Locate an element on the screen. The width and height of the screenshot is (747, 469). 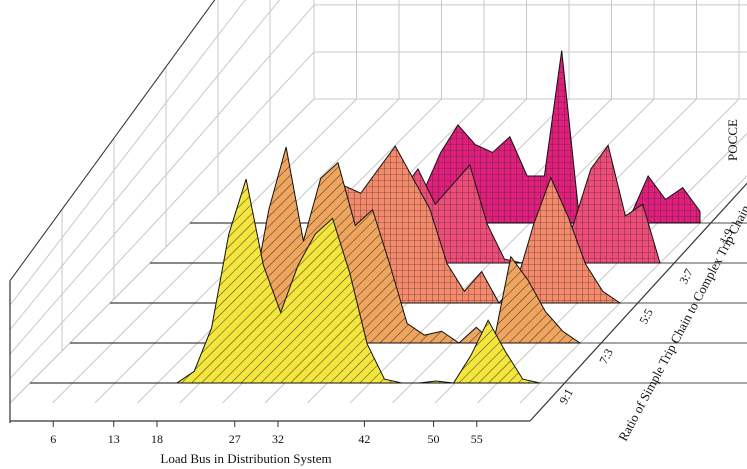
x-tick-label: 50 is located at coordinates (434, 439).